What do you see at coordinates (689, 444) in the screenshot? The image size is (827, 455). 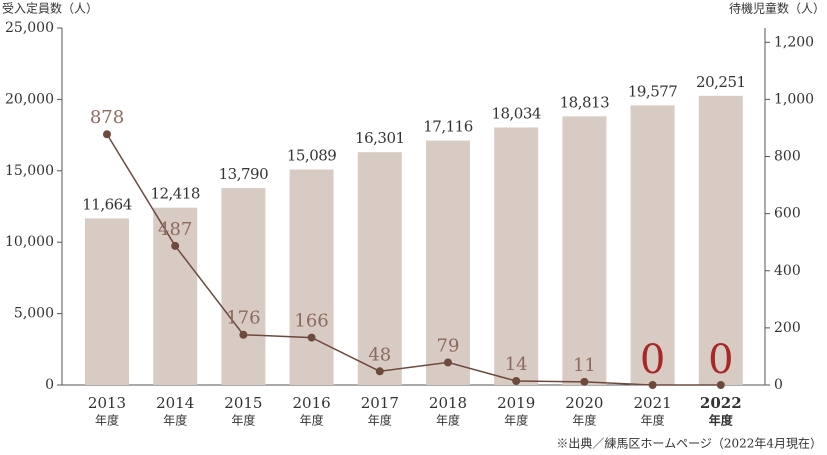 I see `source-note: ※出典／練馬区ホームページ（2022年4月現在）` at bounding box center [689, 444].